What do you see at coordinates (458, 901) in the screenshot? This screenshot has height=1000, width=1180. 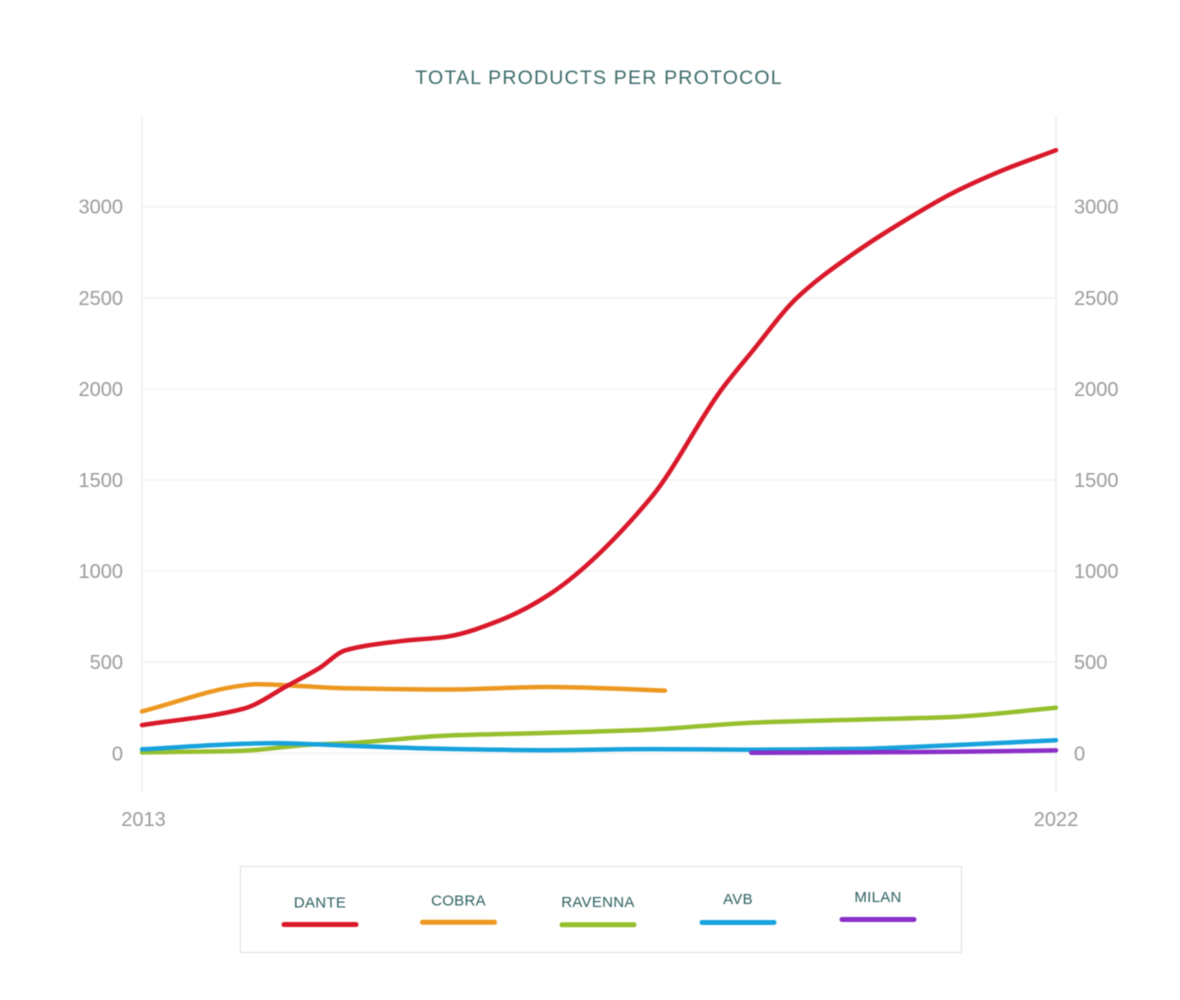 I see `svg-text: COBRA` at bounding box center [458, 901].